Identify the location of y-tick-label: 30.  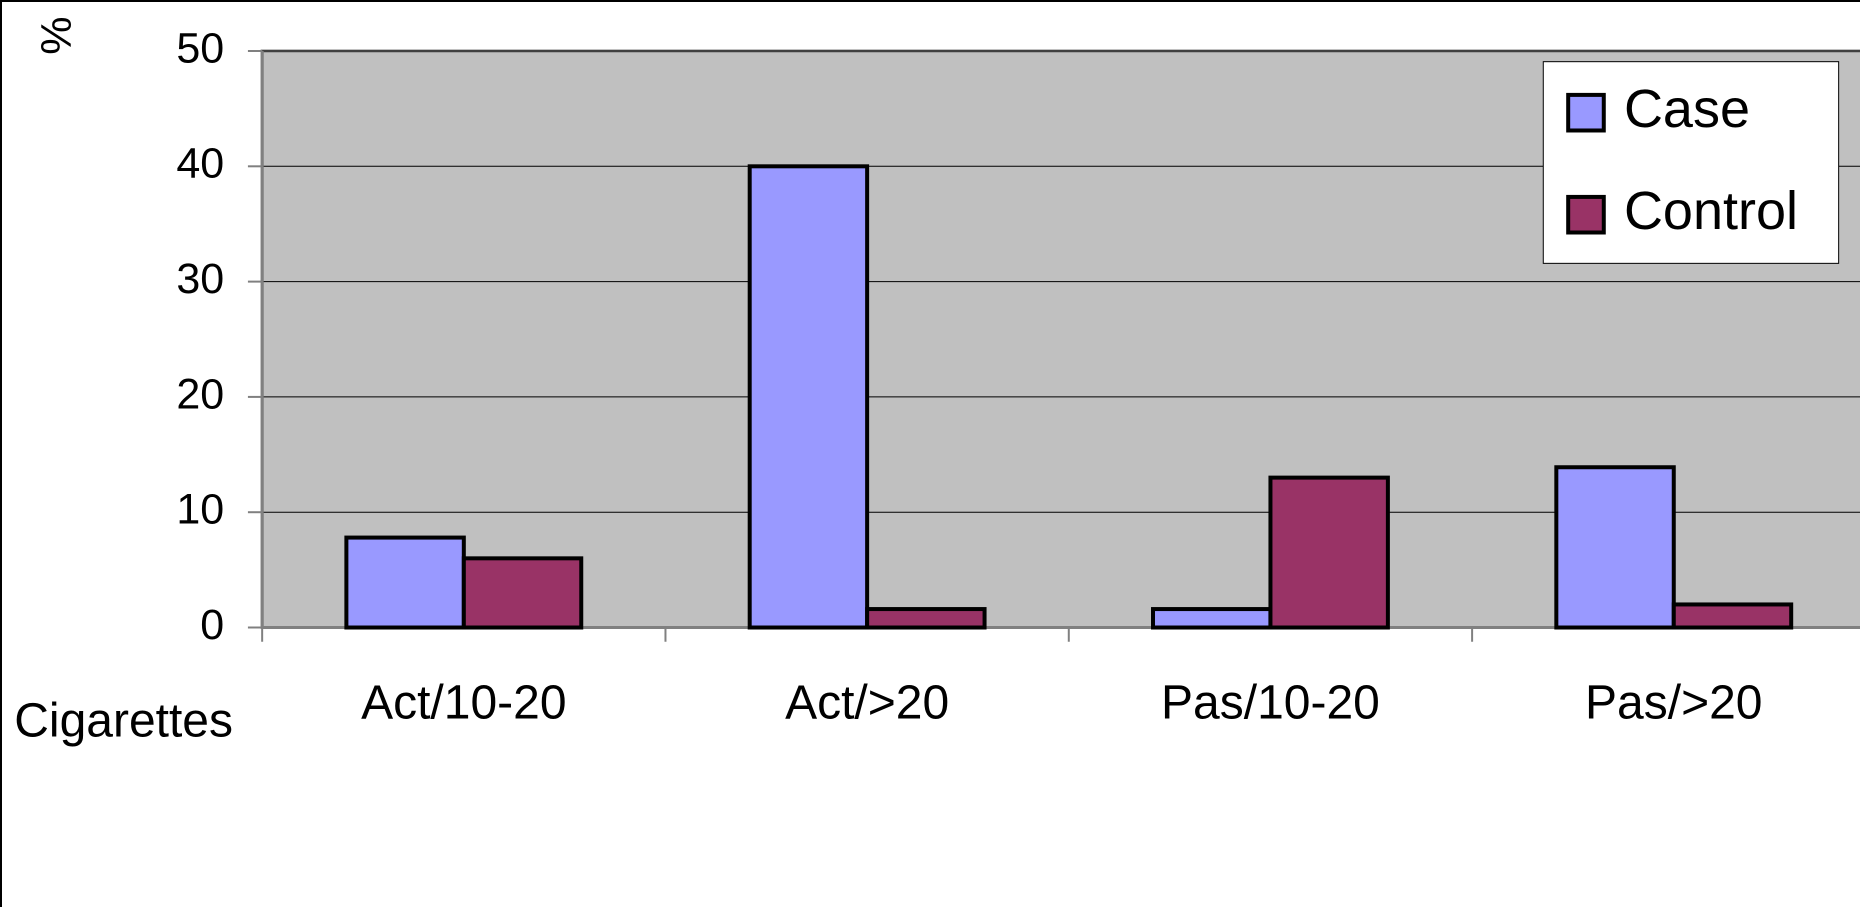
(200, 279).